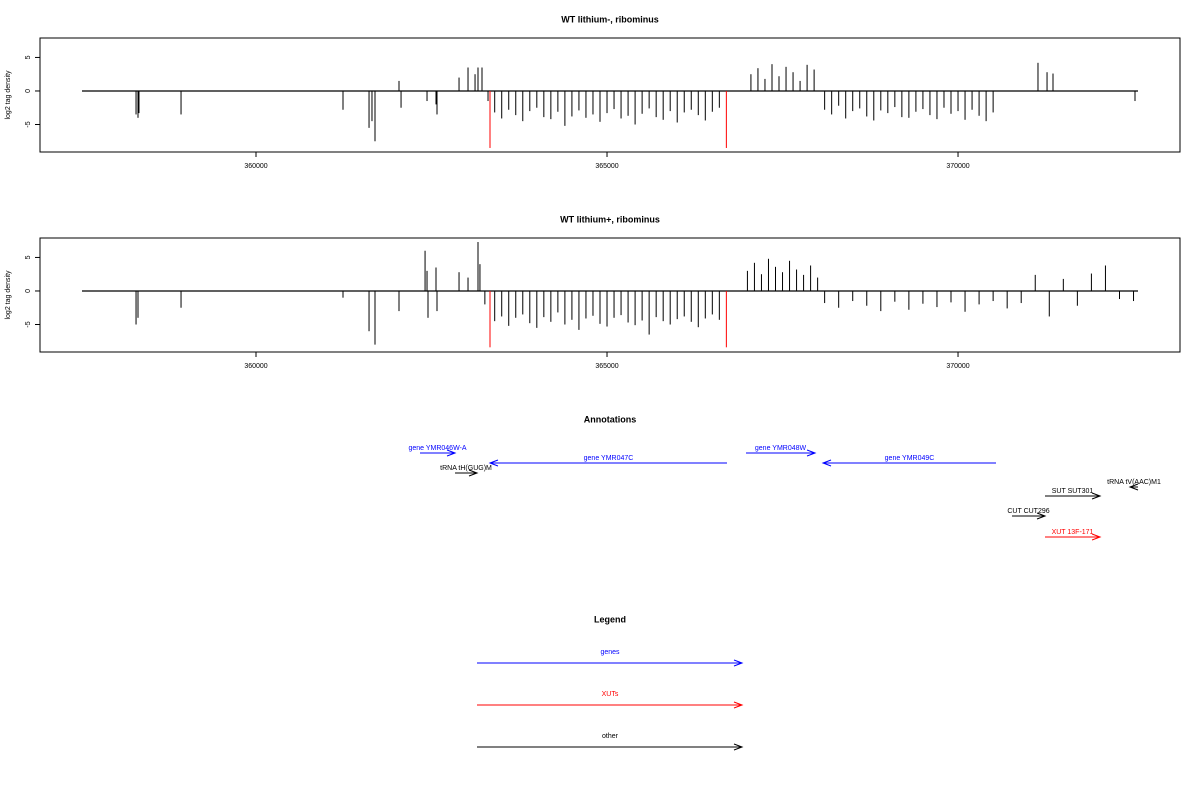 The width and height of the screenshot is (1200, 800). Describe the element at coordinates (610, 652) in the screenshot. I see `legend-label: genes` at that location.